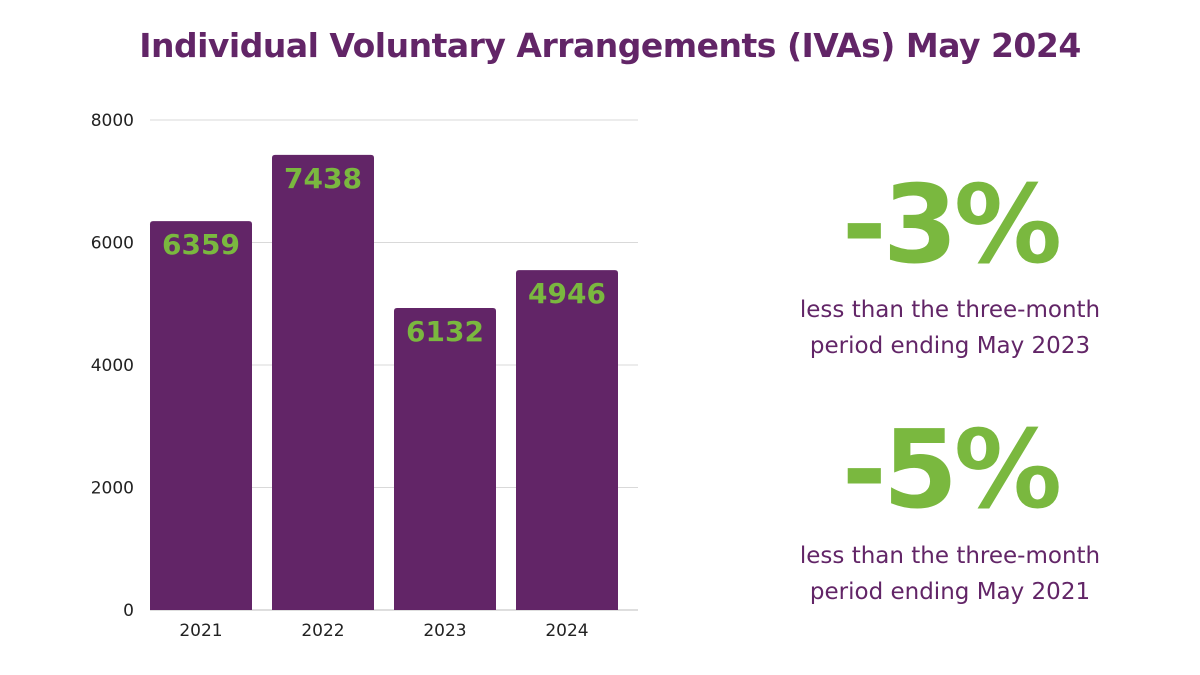  What do you see at coordinates (950, 592) in the screenshot?
I see `stat-caption-line: period ending May 2021` at bounding box center [950, 592].